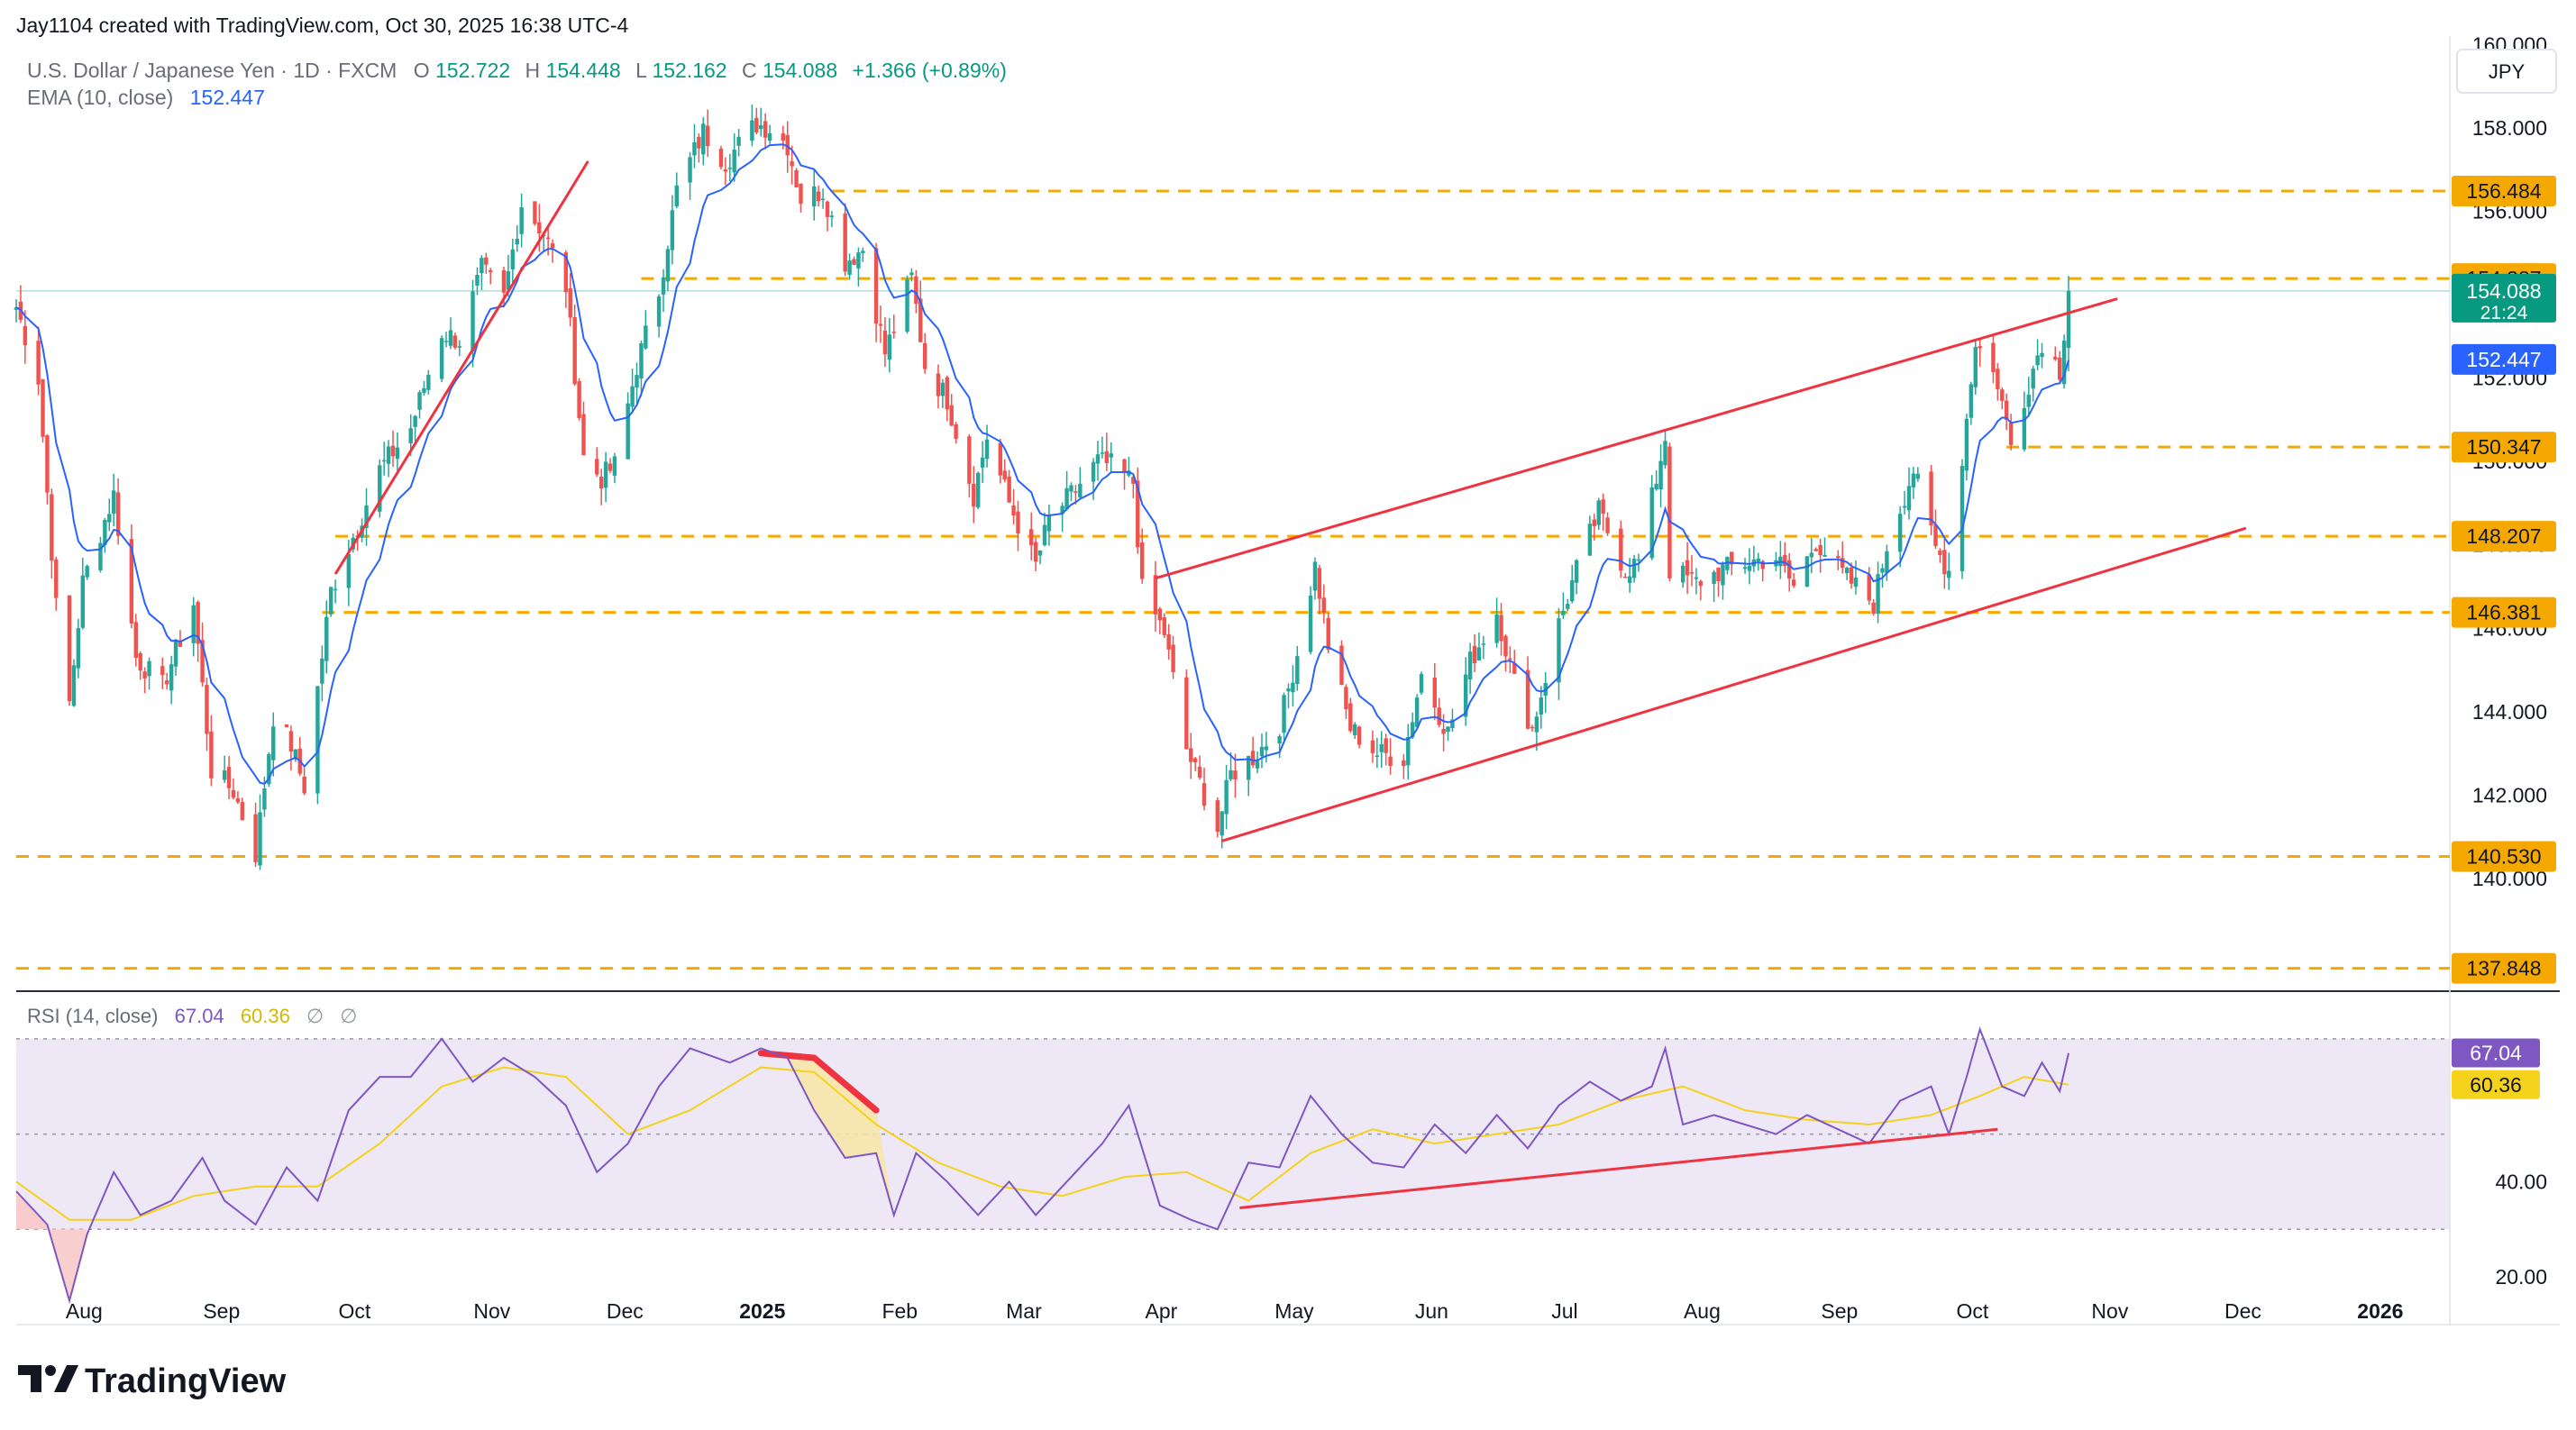  I want to click on rsi-tick-label: 20.00, so click(2521, 1277).